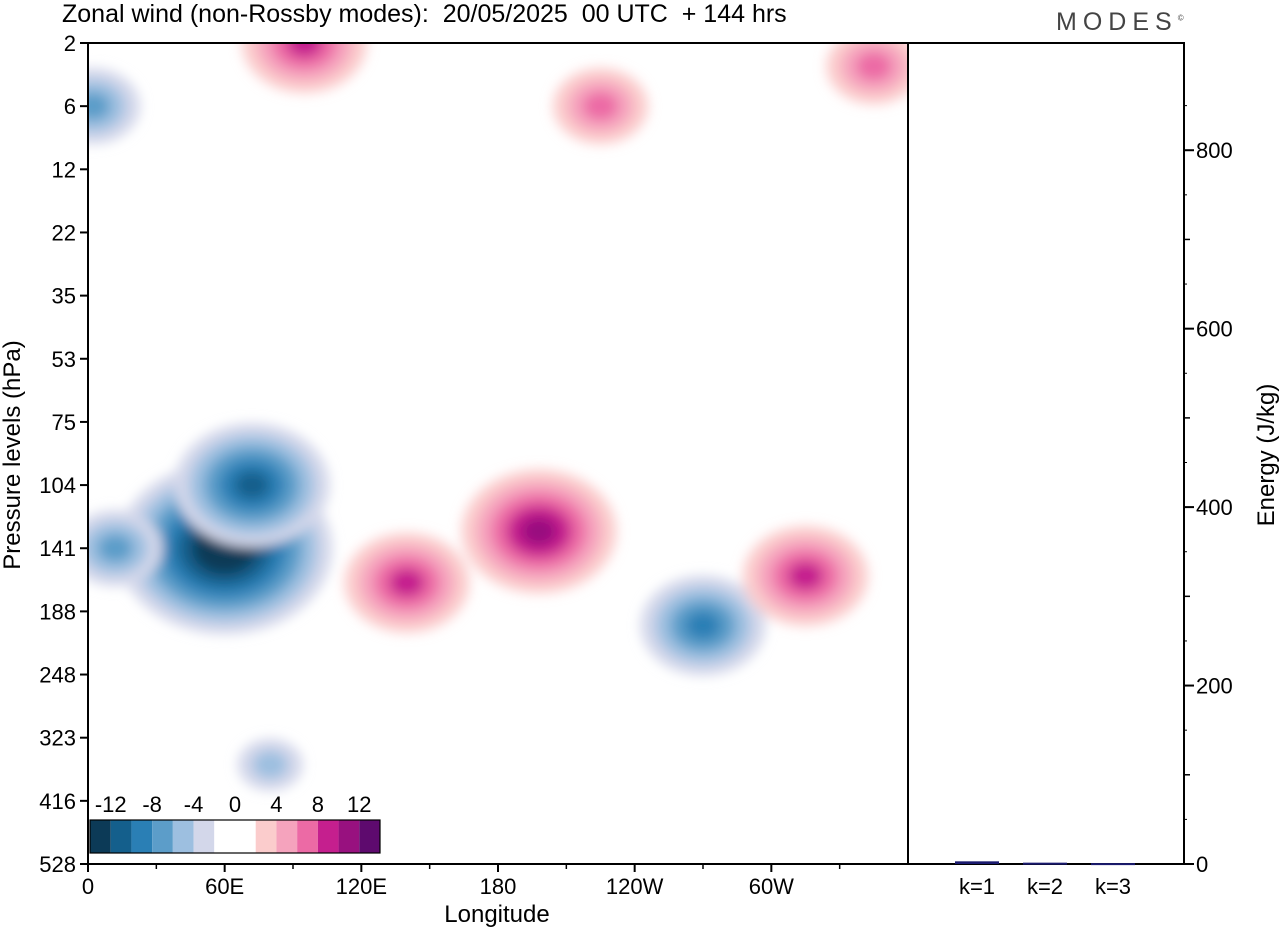 The image size is (1280, 930). Describe the element at coordinates (57, 801) in the screenshot. I see `y-tick-label: 416` at that location.